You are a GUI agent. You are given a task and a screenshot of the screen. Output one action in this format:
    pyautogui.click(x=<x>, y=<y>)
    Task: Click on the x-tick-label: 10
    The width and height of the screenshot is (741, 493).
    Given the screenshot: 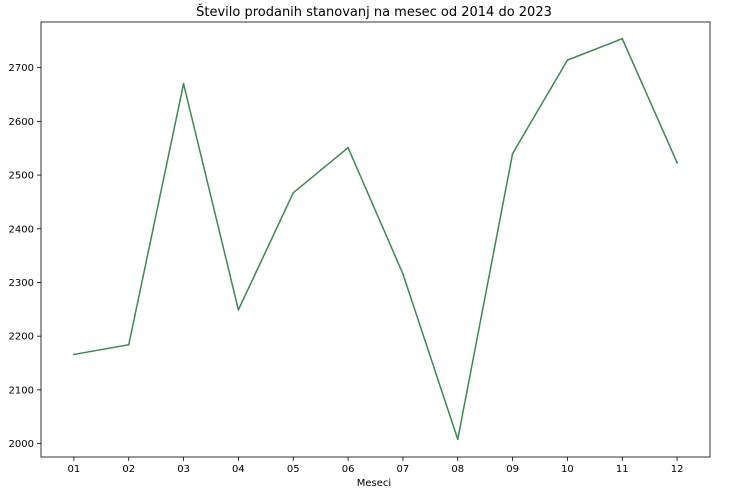 What is the action you would take?
    pyautogui.click(x=567, y=469)
    